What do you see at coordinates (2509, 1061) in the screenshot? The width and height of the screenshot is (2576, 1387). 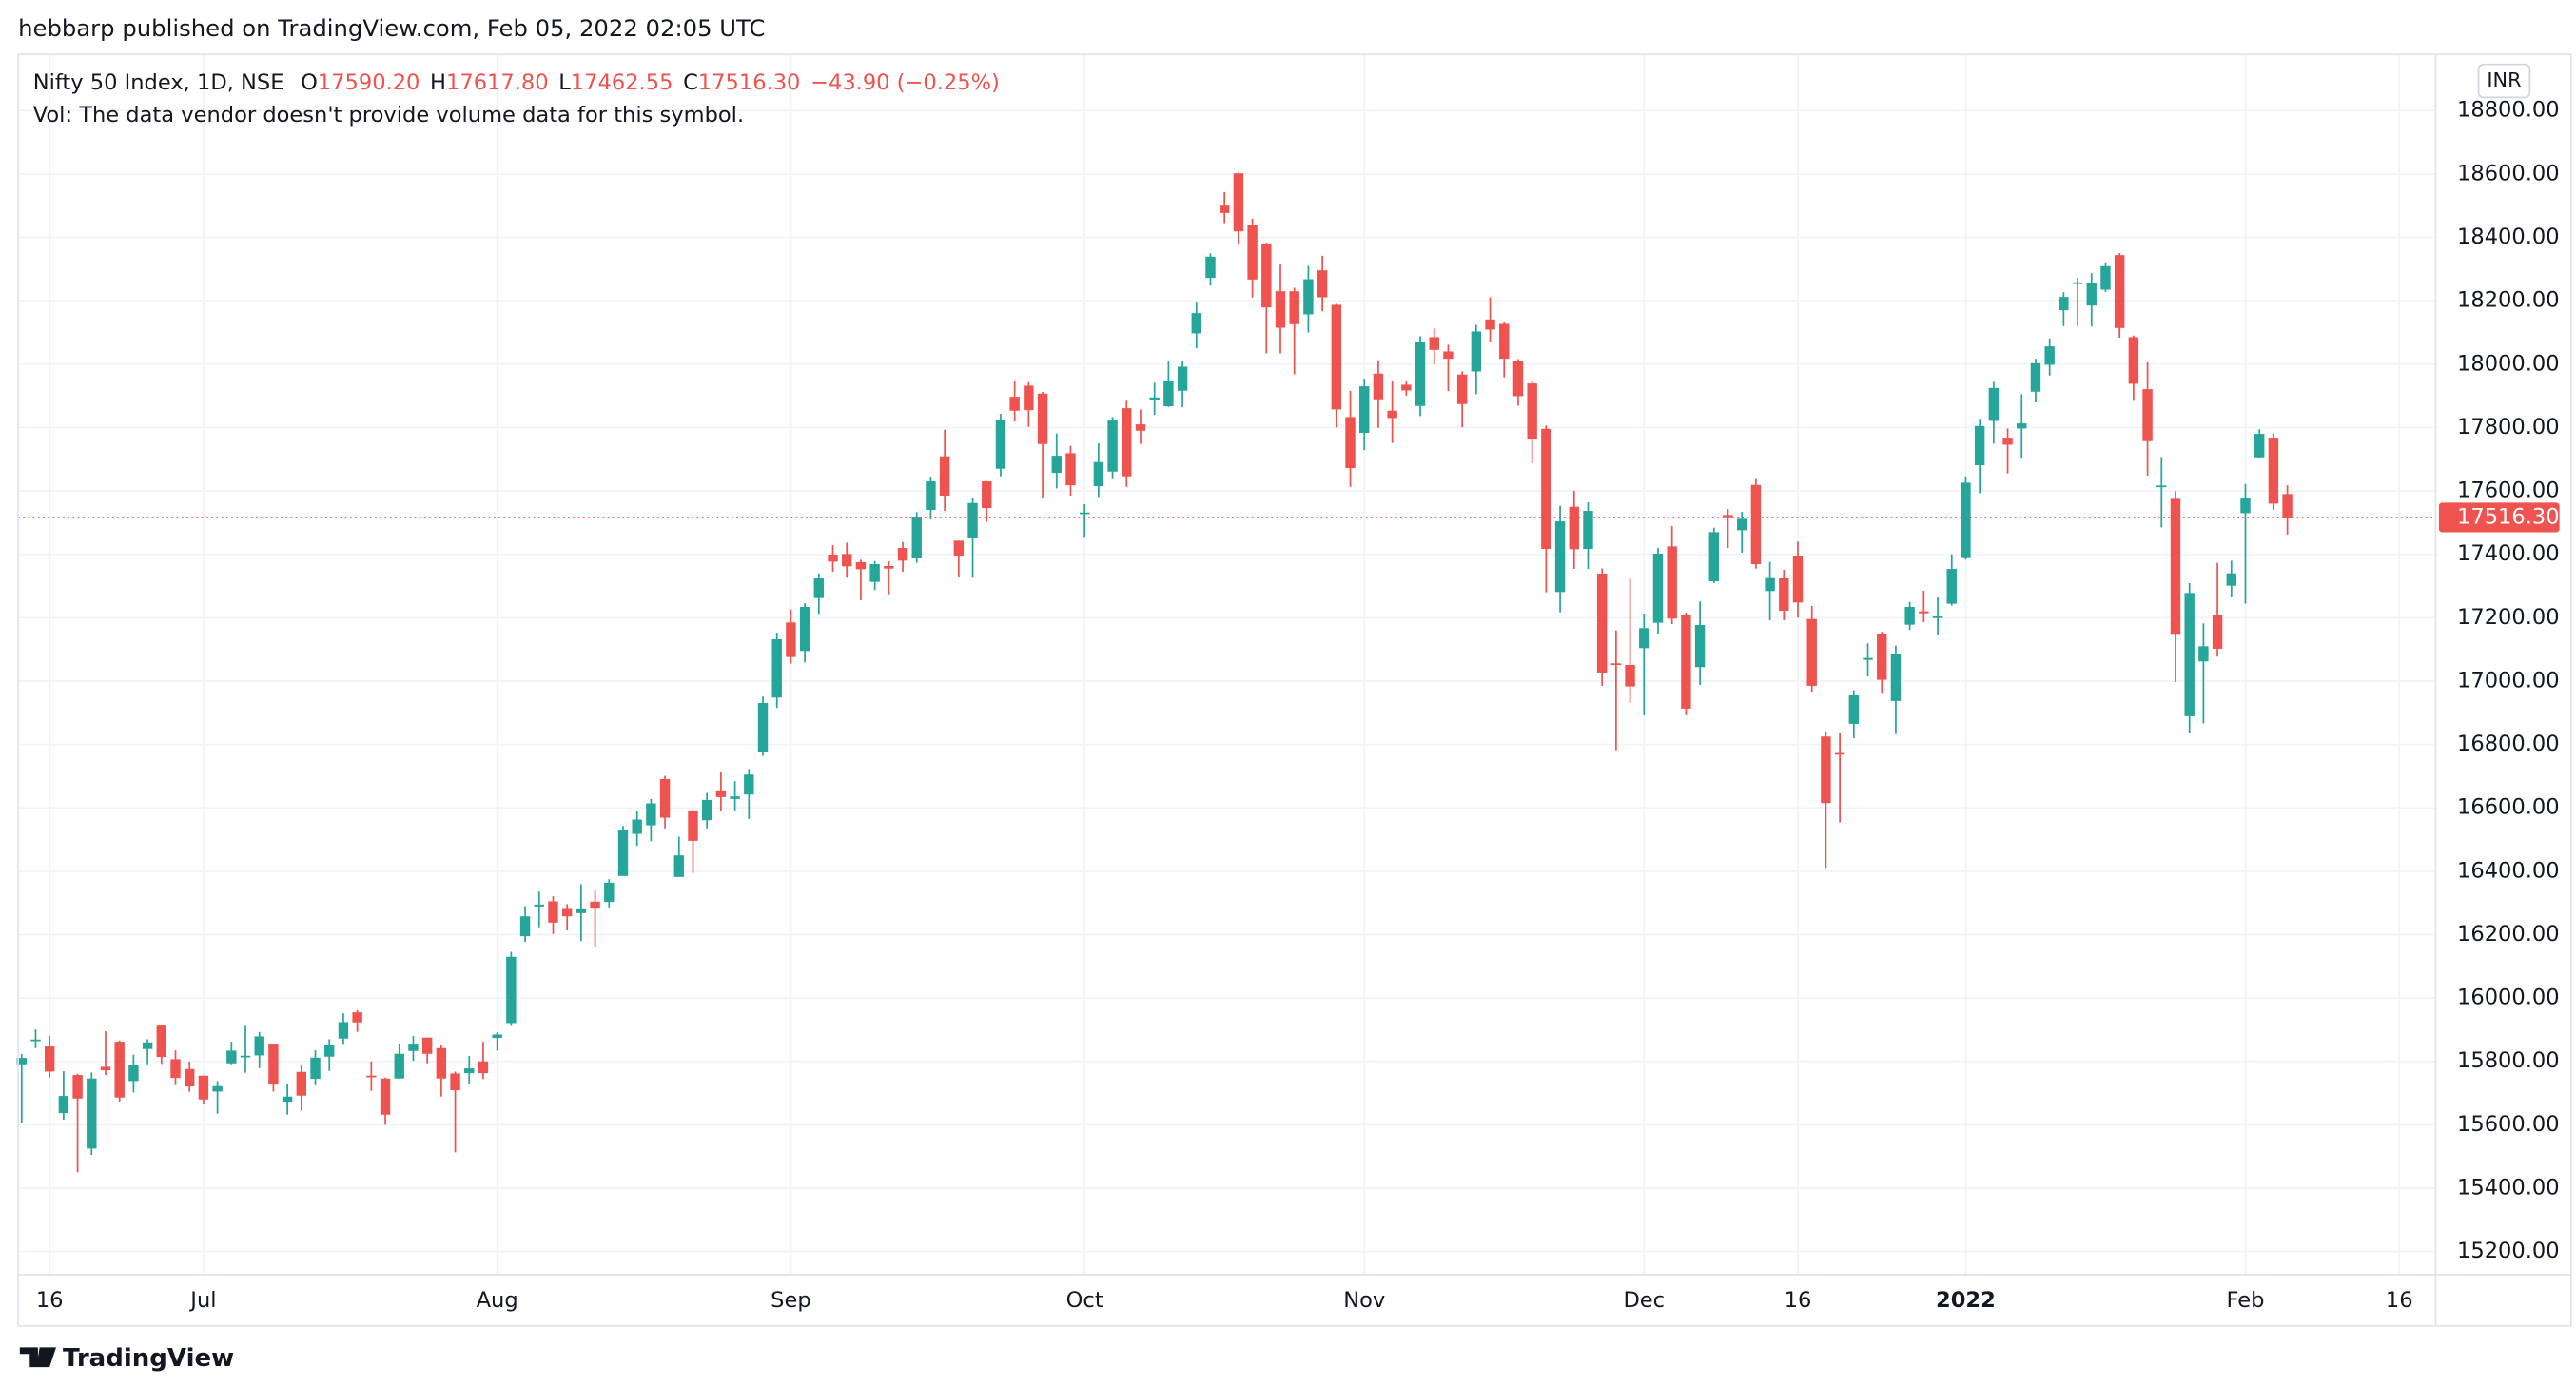 I see `y-tick-label: 15800.00` at bounding box center [2509, 1061].